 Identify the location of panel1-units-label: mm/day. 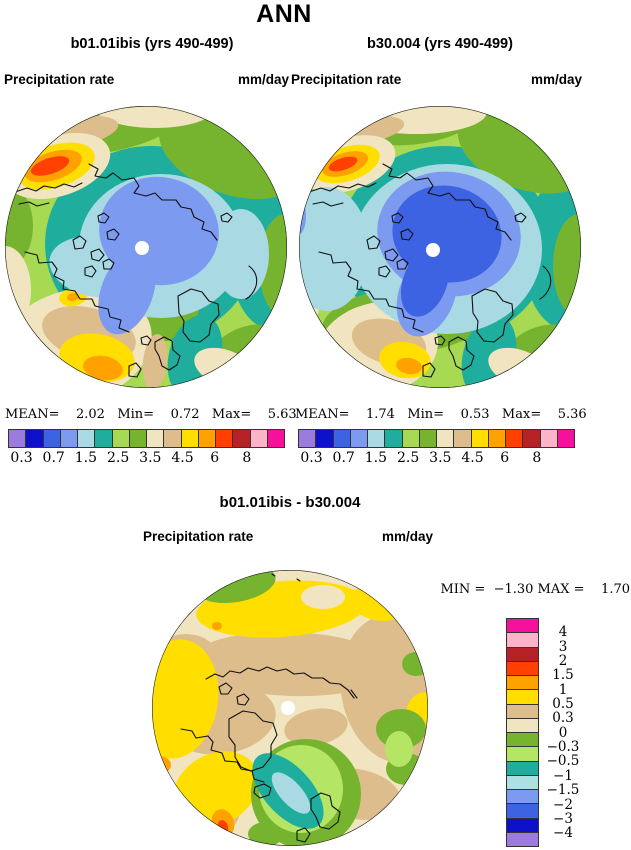
(263, 79).